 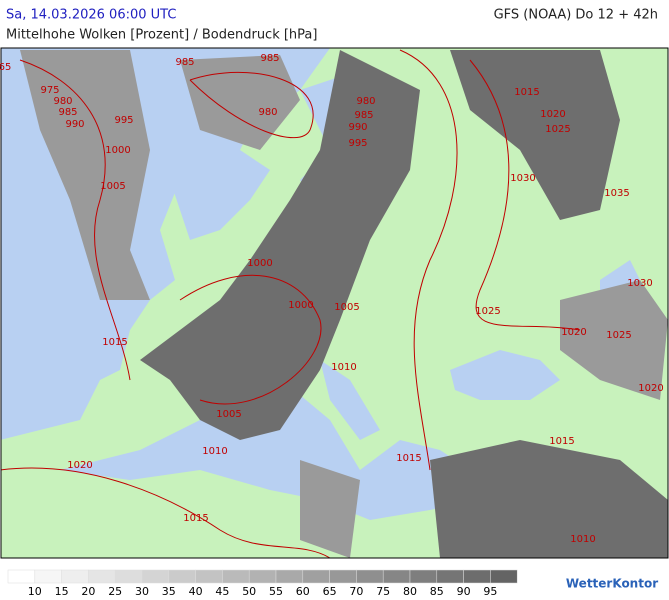 What do you see at coordinates (576, 15) in the screenshot?
I see `model-label: GFS (NOAA) Do 12 + 42h` at bounding box center [576, 15].